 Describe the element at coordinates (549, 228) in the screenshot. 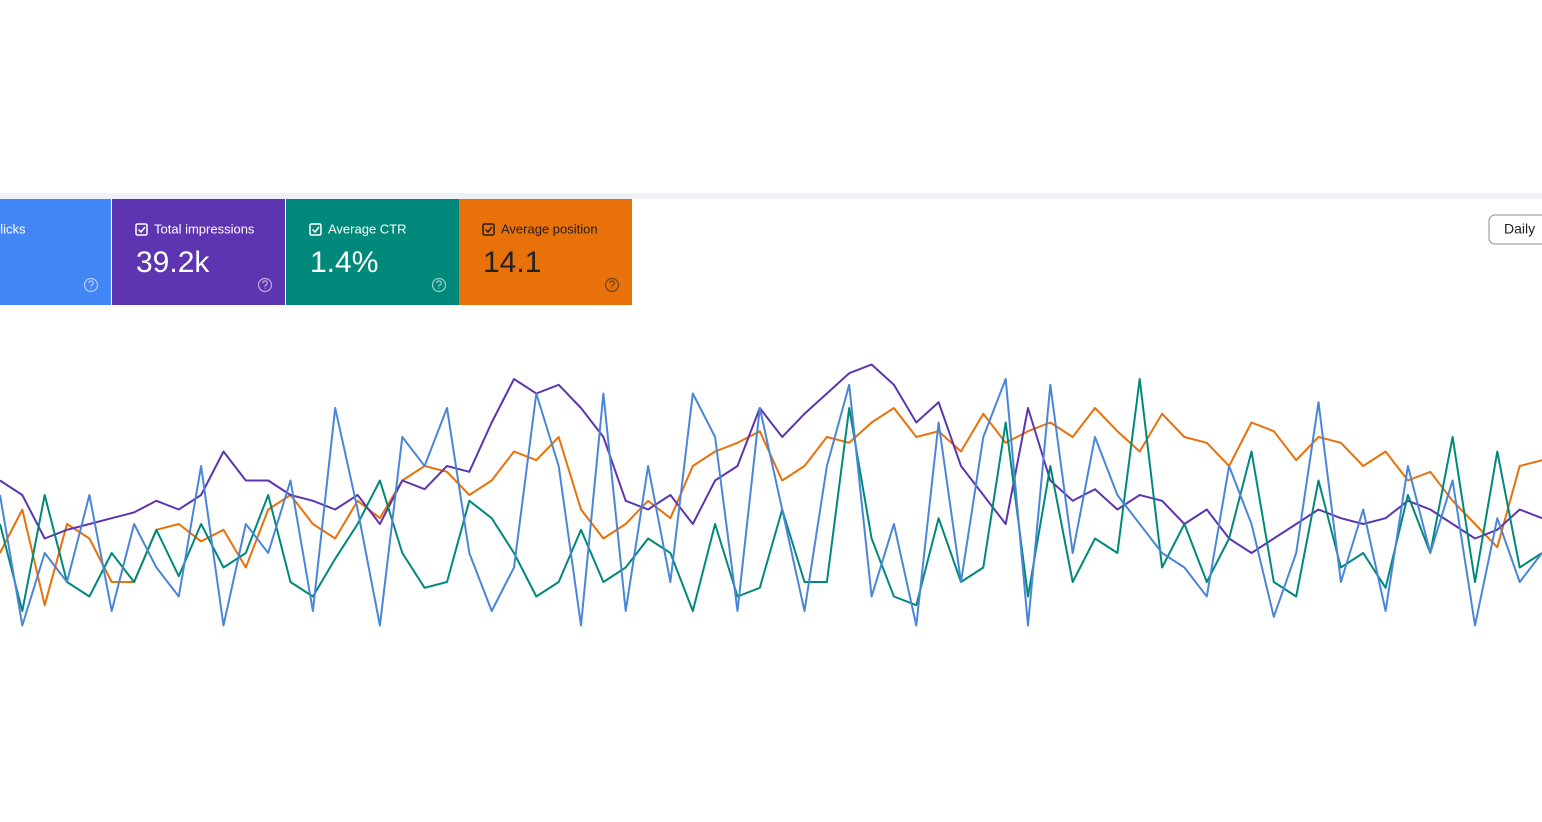

I see `metric-label: Average position` at that location.